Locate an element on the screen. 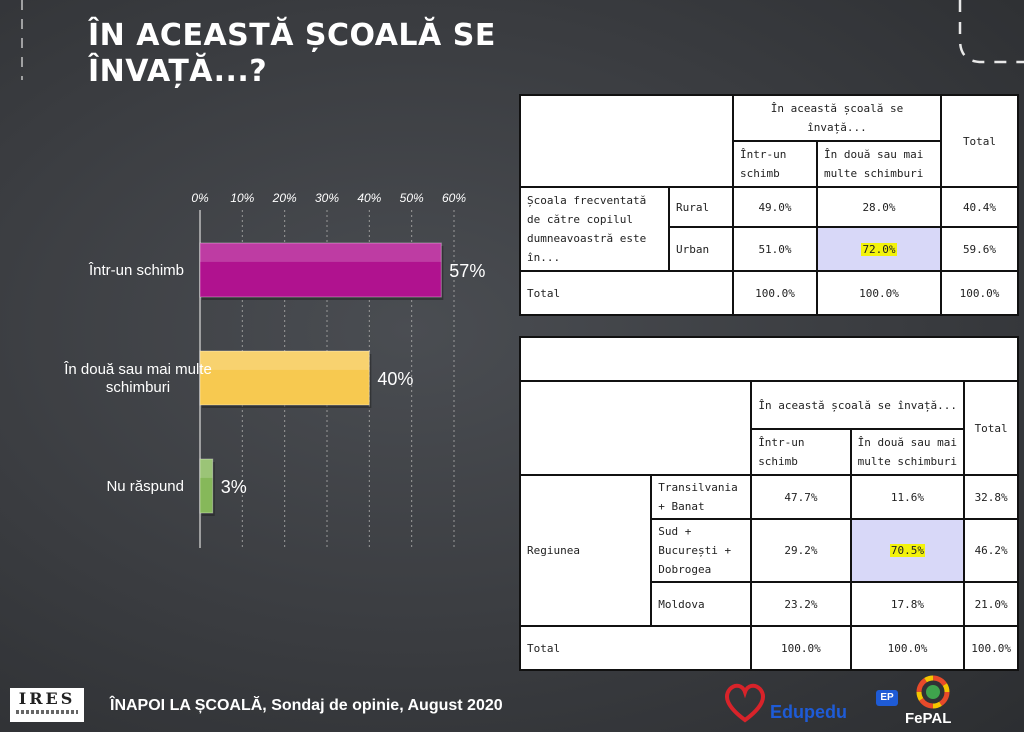 Image resolution: width=1024 pixels, height=732 pixels. x-tick-label: 40% is located at coordinates (369, 198).